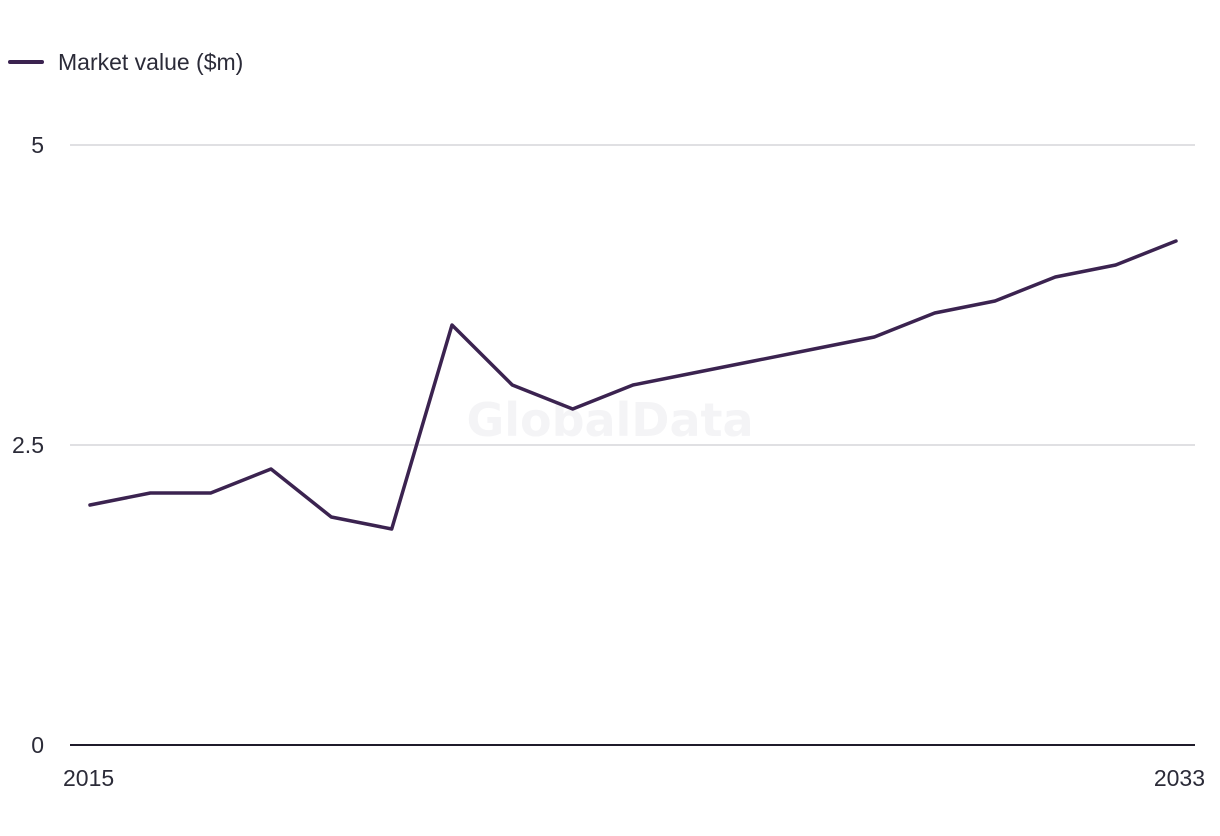  I want to click on legend: Market value ($m), so click(125, 62).